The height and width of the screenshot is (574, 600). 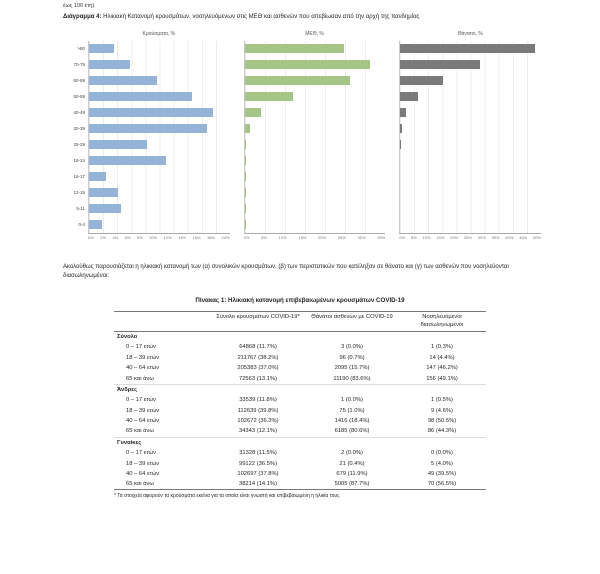 What do you see at coordinates (315, 237) in the screenshot?
I see `x-axis-icu: 0% 5% 10% 15% 20% 25% 30% 35%` at bounding box center [315, 237].